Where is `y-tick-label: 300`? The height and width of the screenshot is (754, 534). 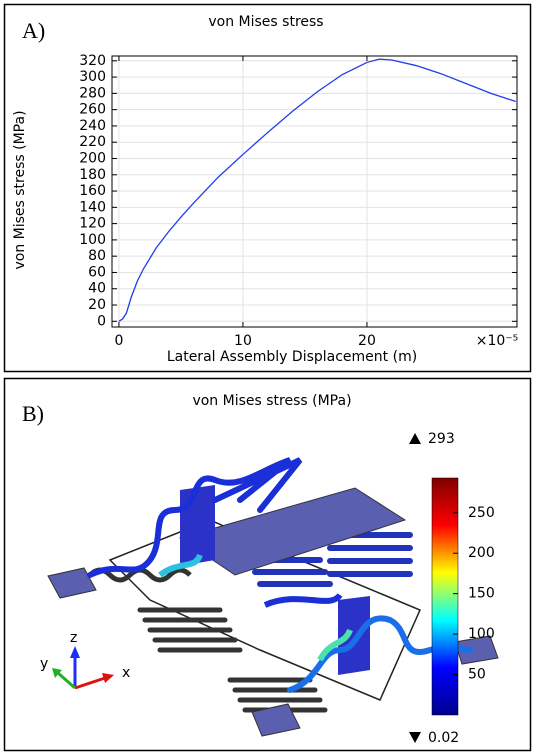
y-tick-label: 300 is located at coordinates (92, 77).